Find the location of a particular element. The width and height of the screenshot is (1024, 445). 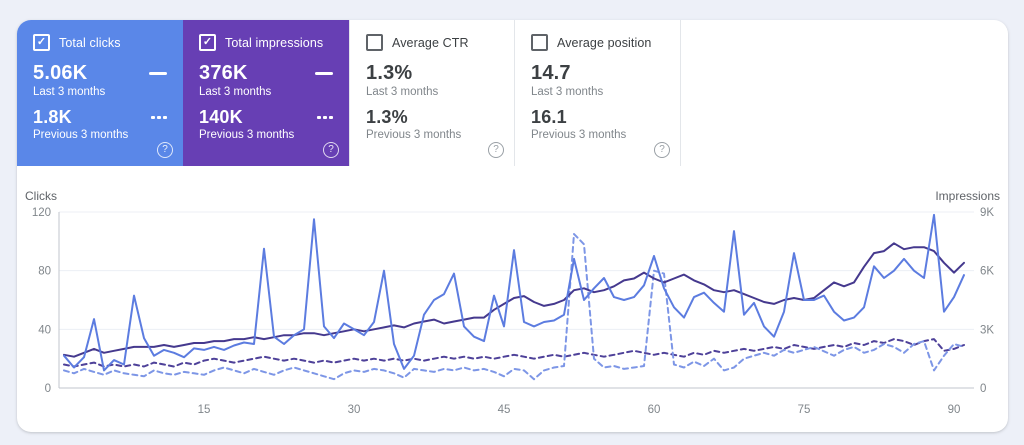

average-ctr-checkbox is located at coordinates (374, 42).